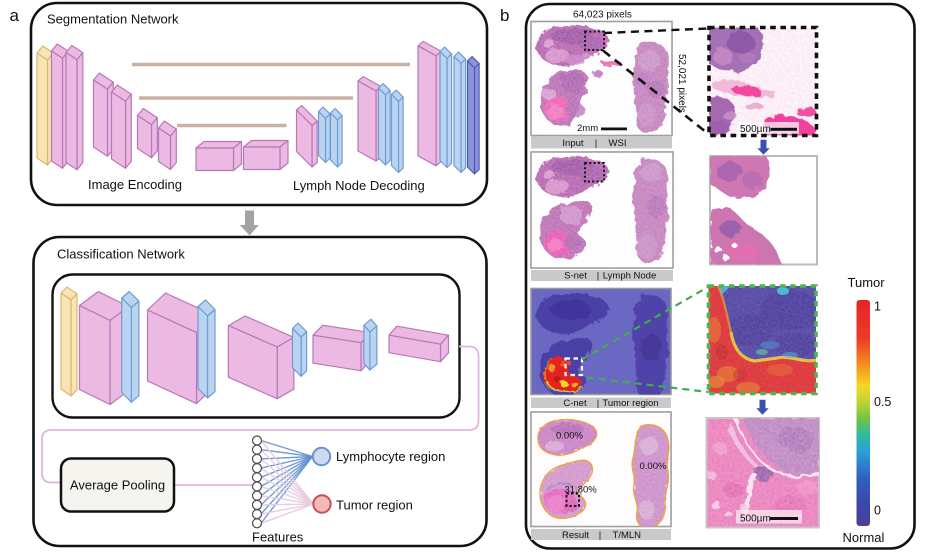 This screenshot has height=558, width=926. I want to click on svg-text: 52,021 pixels, so click(681, 83).